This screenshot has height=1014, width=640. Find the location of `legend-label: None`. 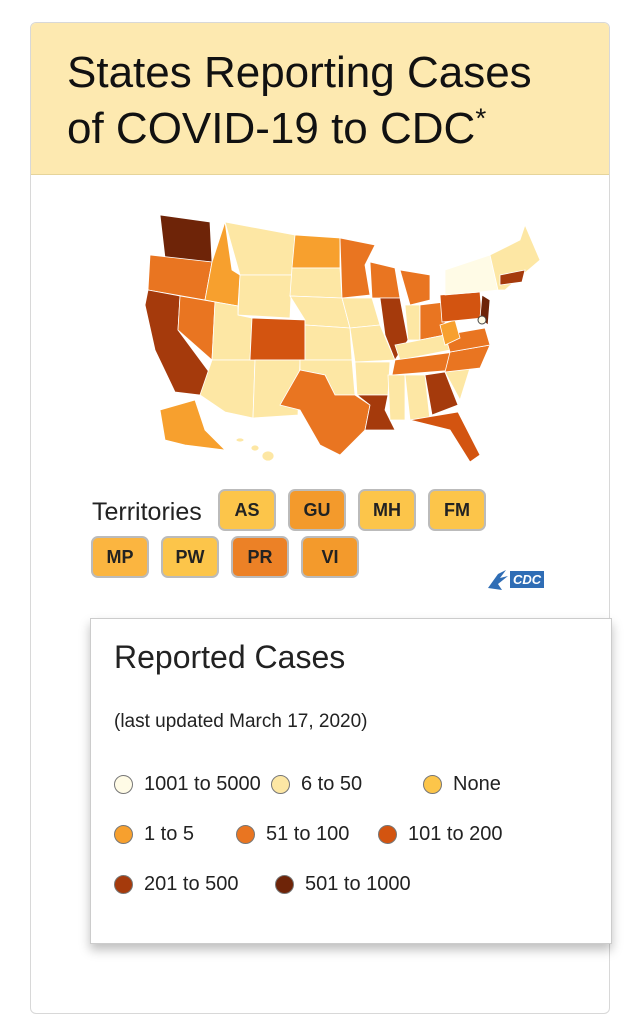

legend-label: None is located at coordinates (477, 784).